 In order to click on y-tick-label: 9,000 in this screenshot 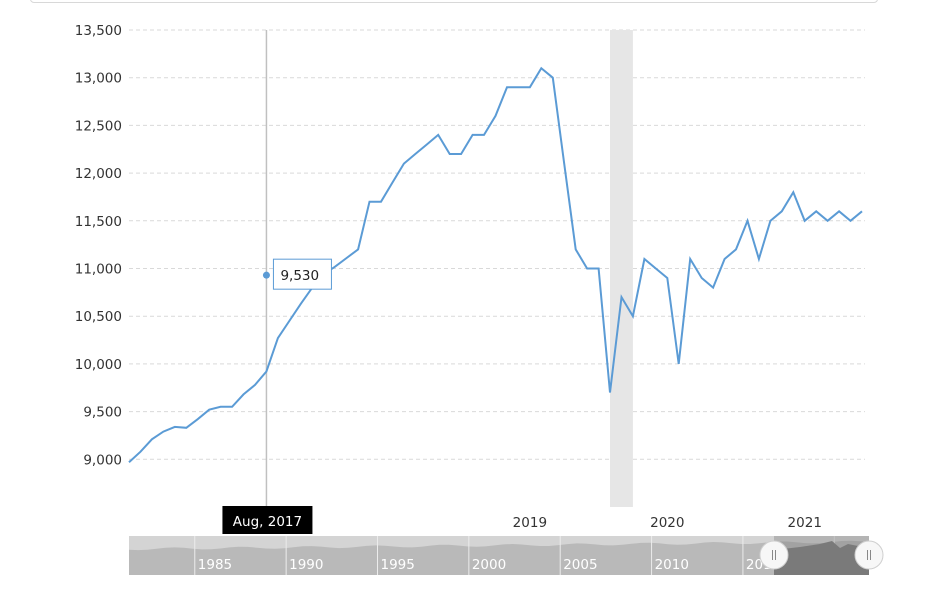, I will do `click(102, 460)`.